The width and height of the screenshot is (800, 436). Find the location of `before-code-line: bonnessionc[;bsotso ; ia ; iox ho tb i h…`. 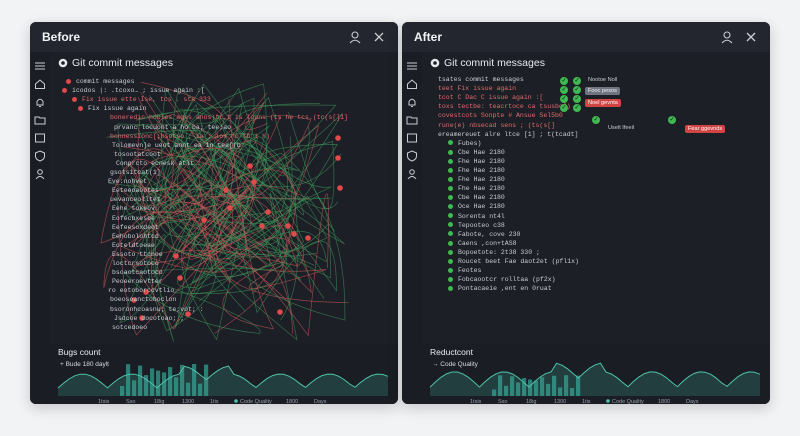

before-code-line: bonnessionc[;bsotso ; ia ; iox ho tb i h… is located at coordinates (190, 136).